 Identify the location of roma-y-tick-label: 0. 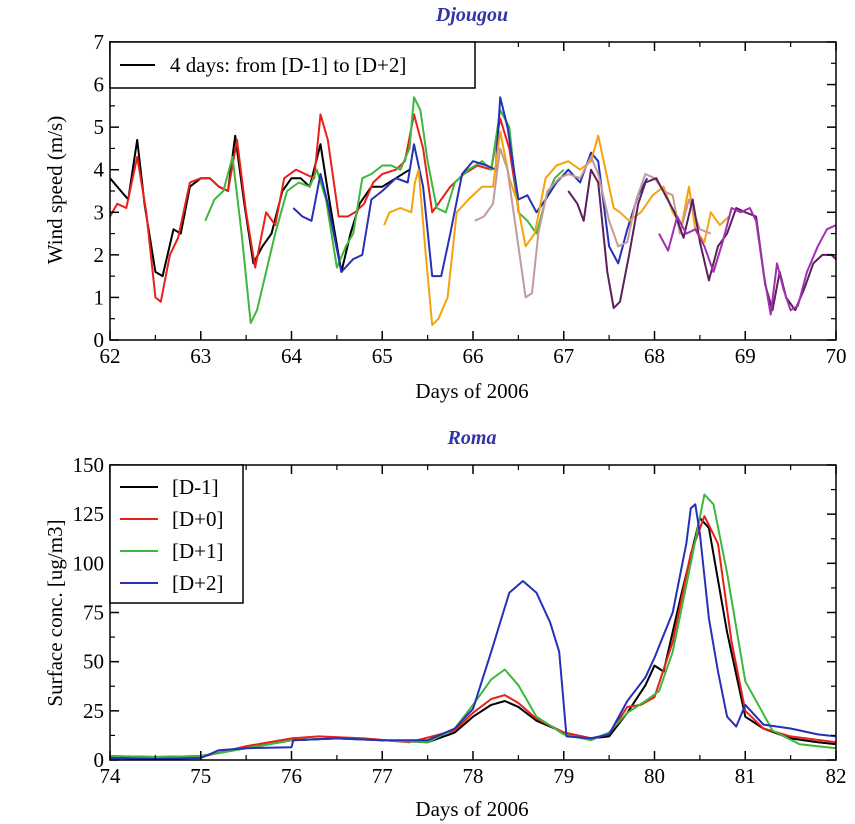
(99, 760).